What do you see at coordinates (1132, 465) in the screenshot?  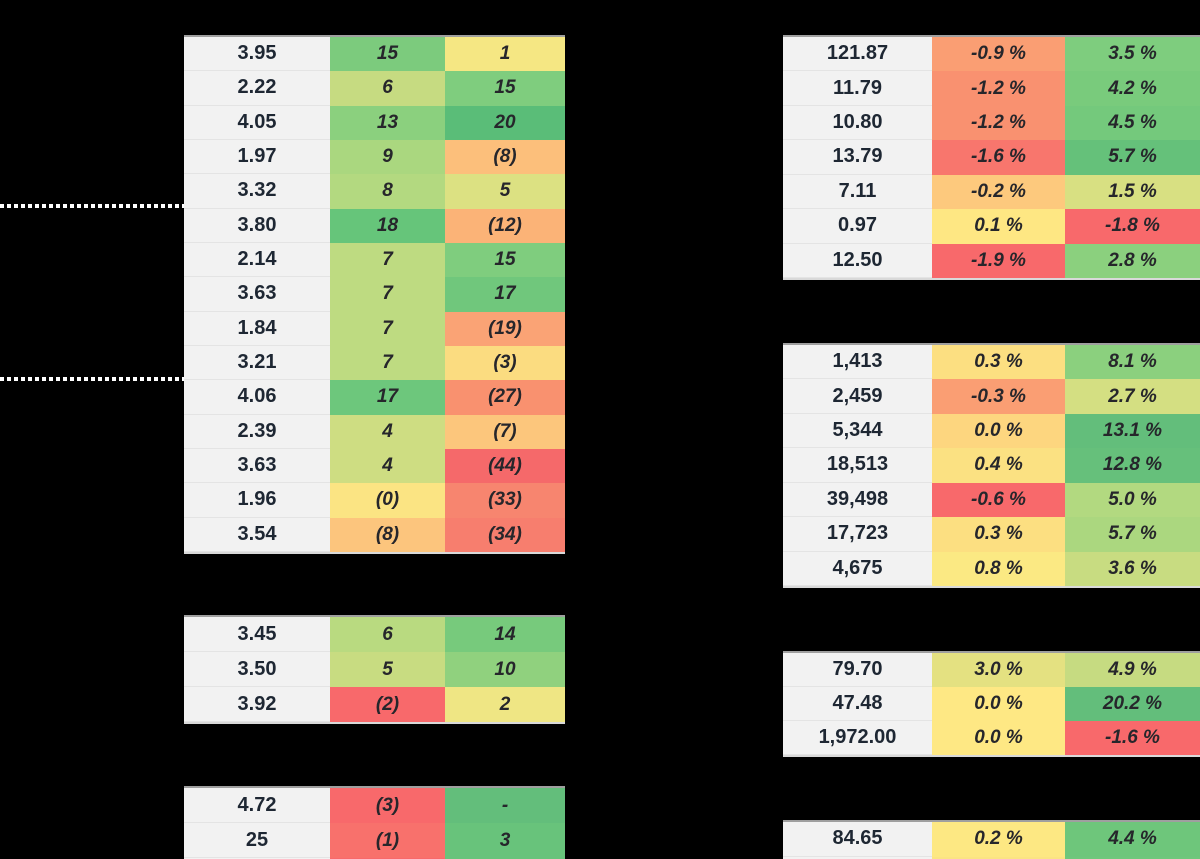 I see `heat-cell: 12.8 %` at bounding box center [1132, 465].